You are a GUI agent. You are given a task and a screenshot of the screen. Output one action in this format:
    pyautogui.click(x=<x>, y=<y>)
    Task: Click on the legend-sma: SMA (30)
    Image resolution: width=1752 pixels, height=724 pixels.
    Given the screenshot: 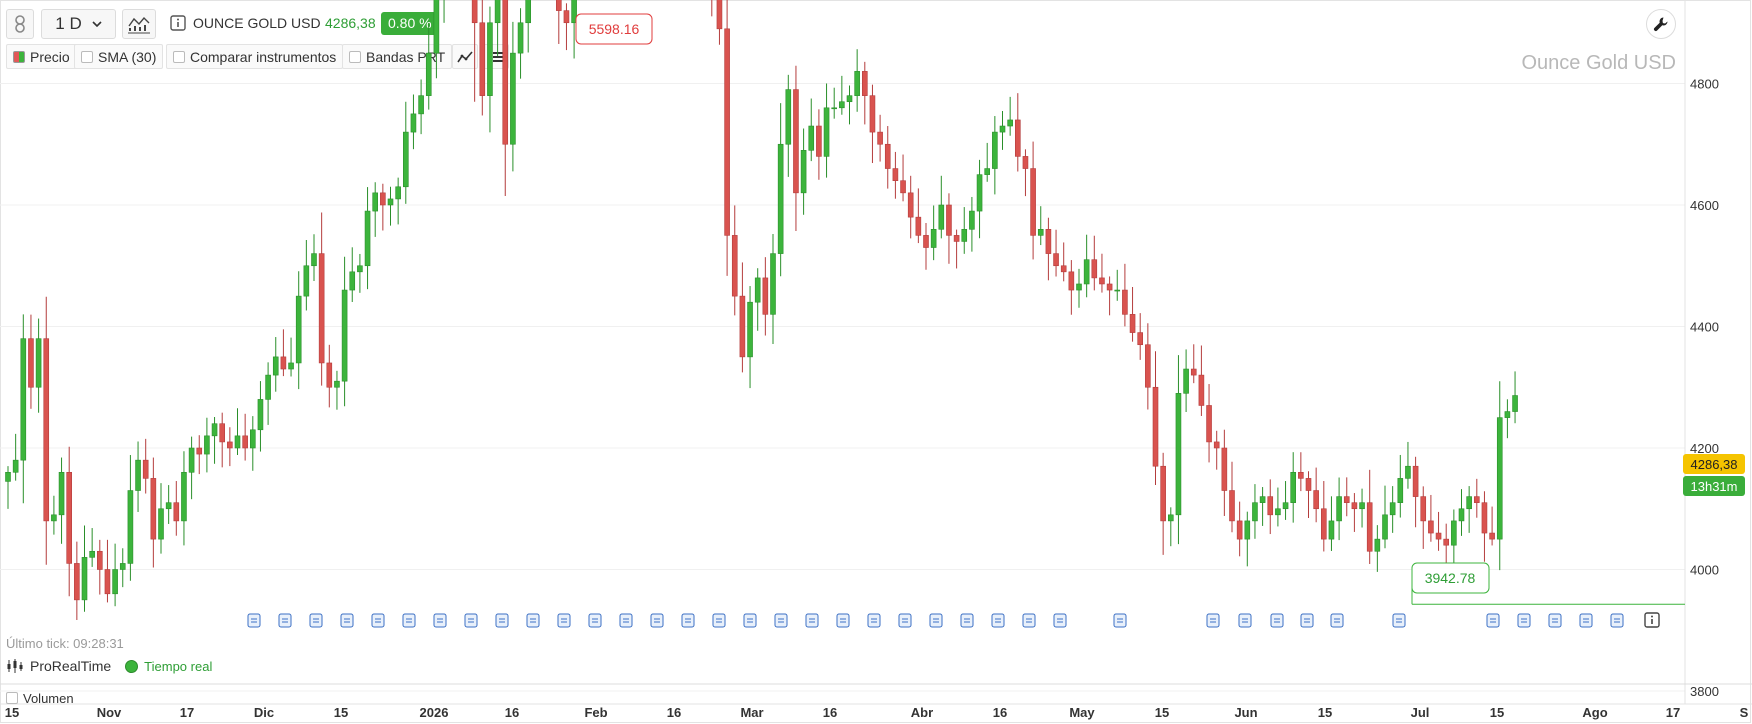 What is the action you would take?
    pyautogui.click(x=119, y=56)
    